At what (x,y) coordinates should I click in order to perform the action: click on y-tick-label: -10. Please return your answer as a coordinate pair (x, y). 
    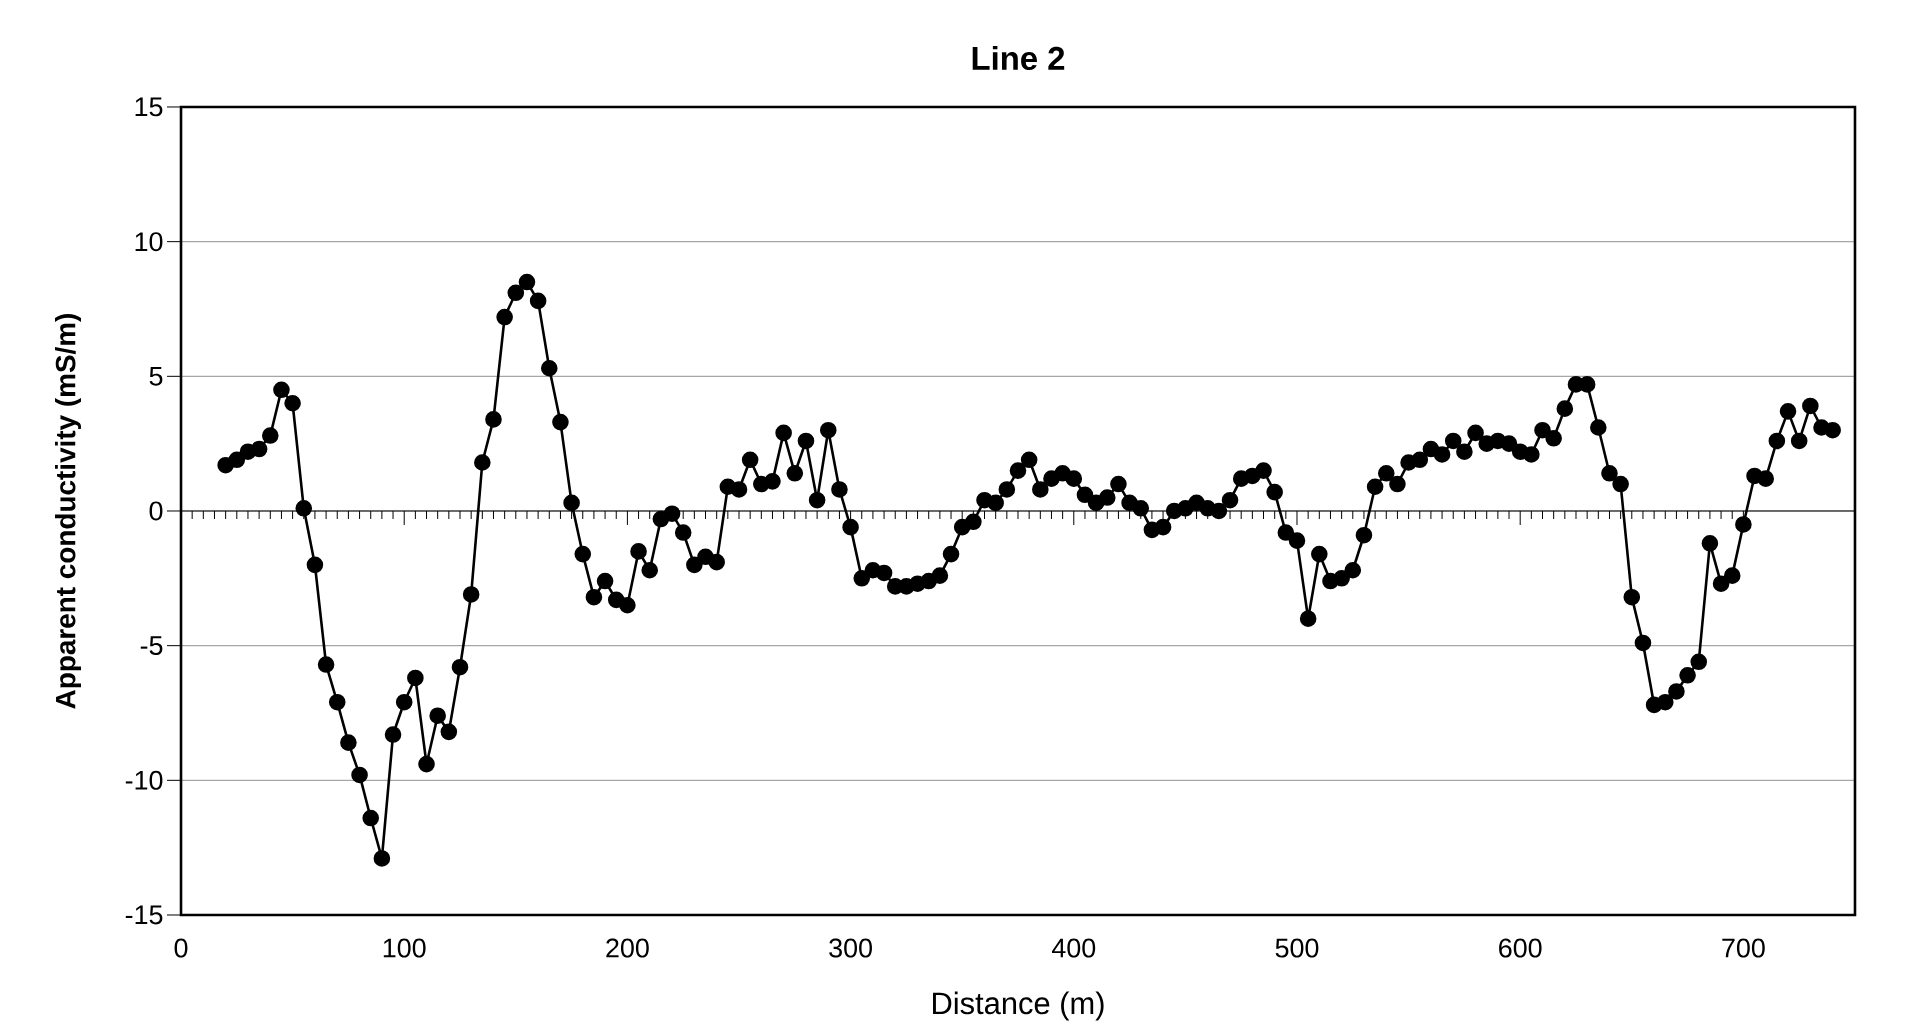
    Looking at the image, I should click on (144, 780).